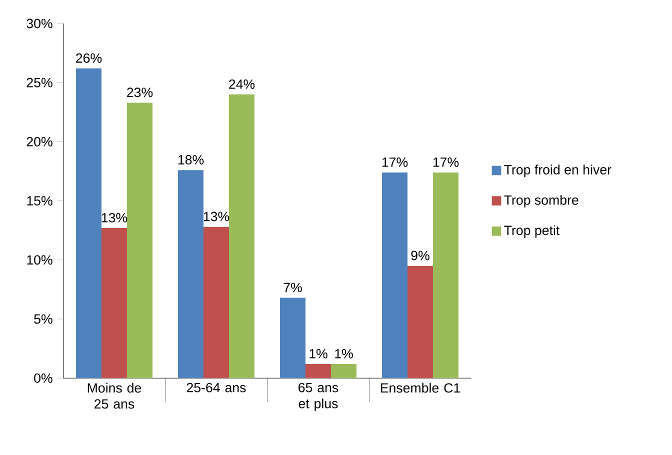 This screenshot has height=455, width=672. What do you see at coordinates (420, 255) in the screenshot?
I see `data-label: 9%` at bounding box center [420, 255].